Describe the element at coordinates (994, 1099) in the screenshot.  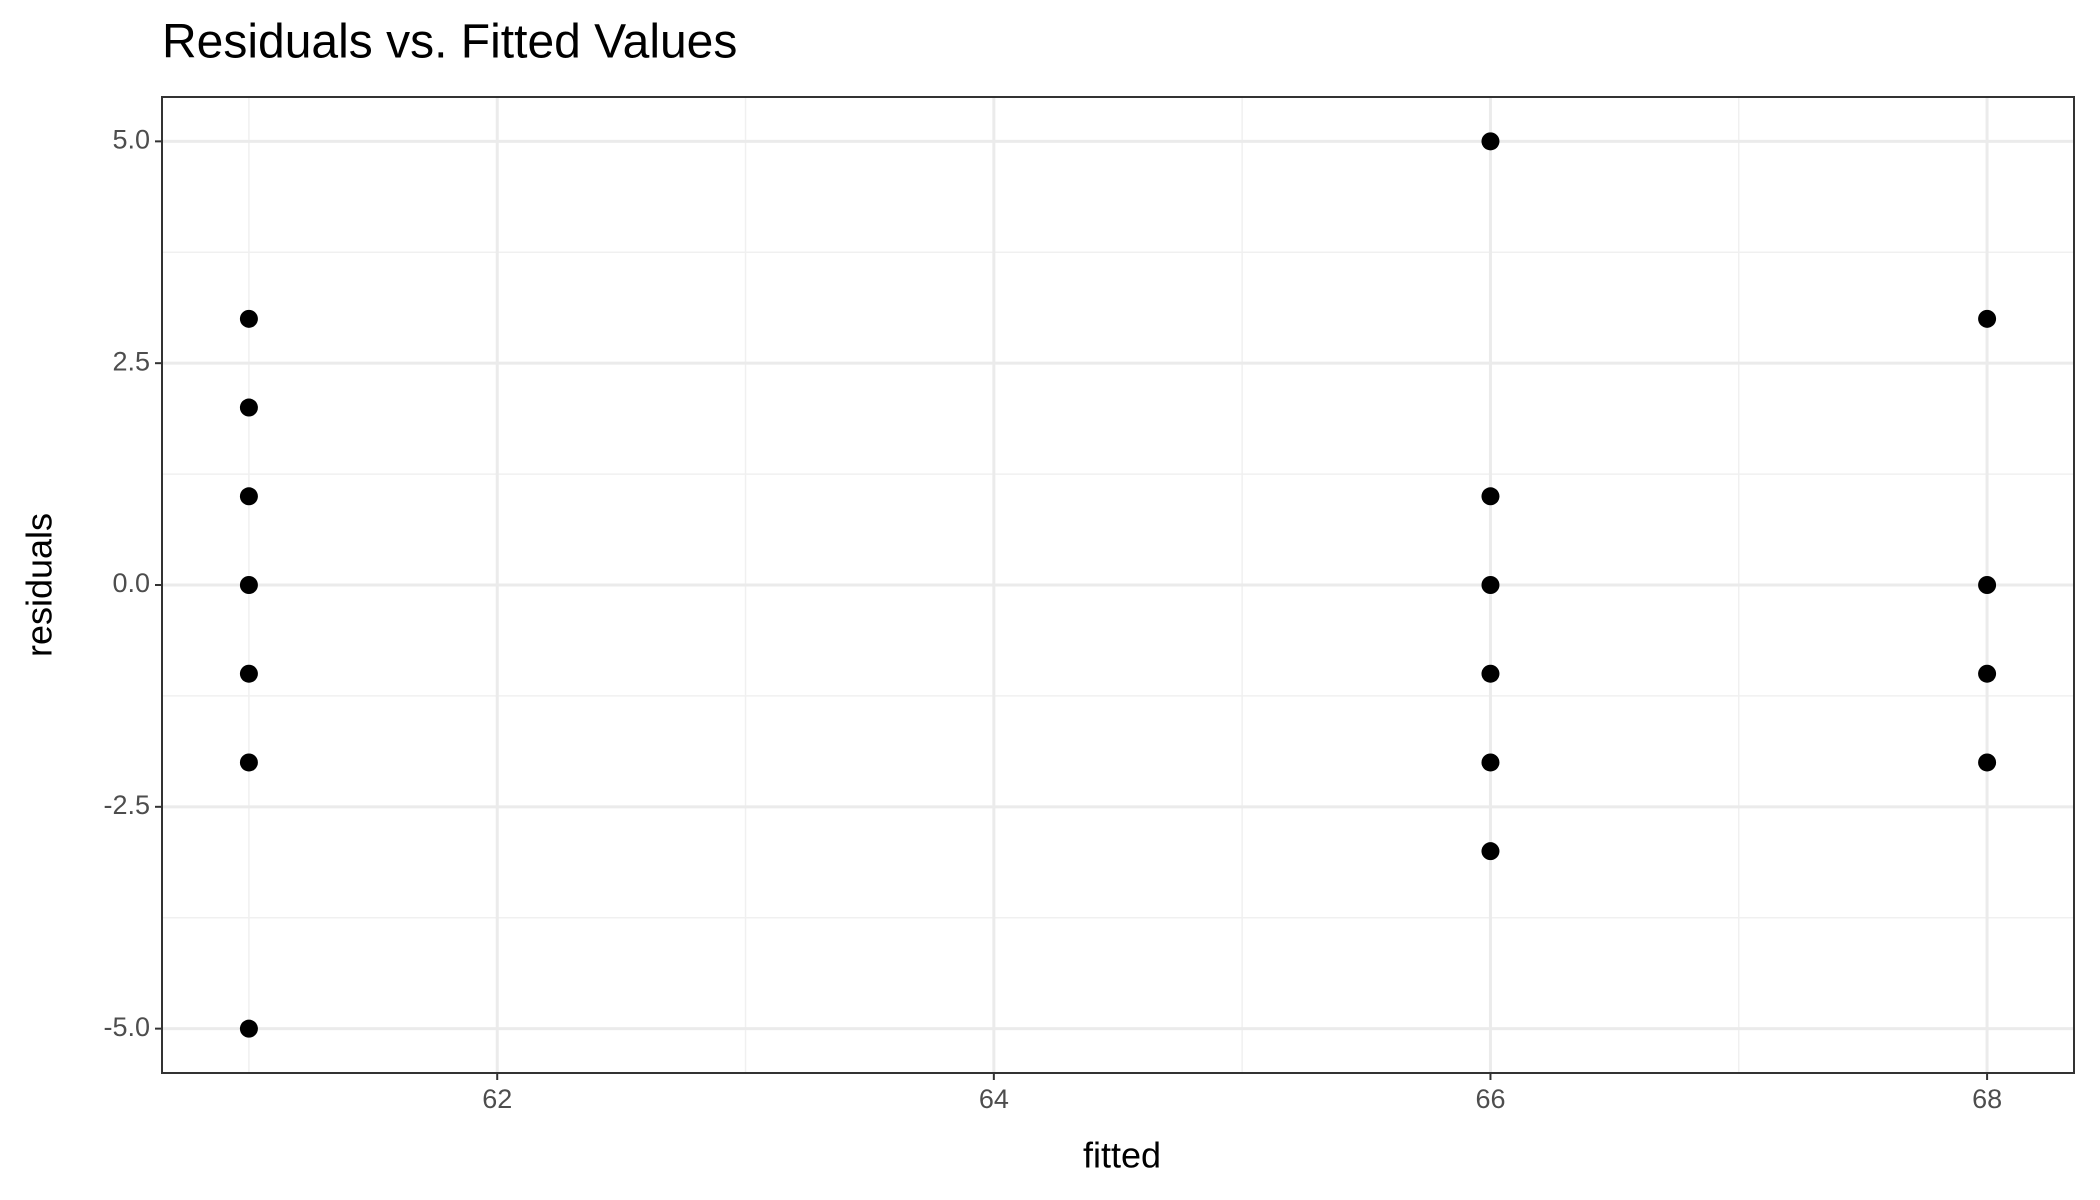
I see `x-tick-label: 64` at that location.